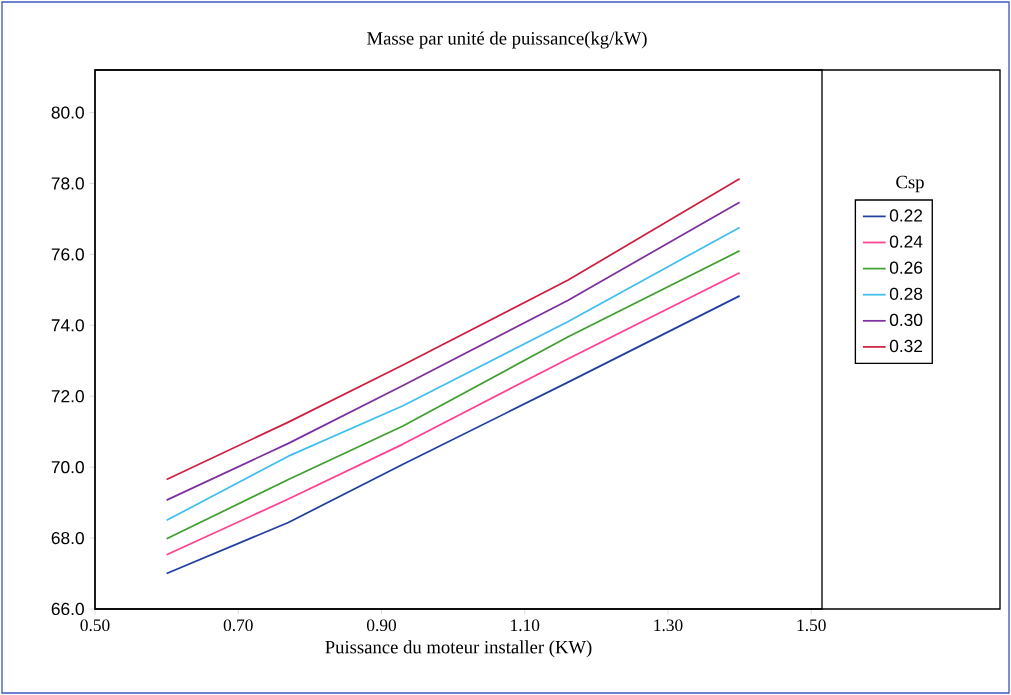  I want to click on y-tick-label: 70.0, so click(67, 467).